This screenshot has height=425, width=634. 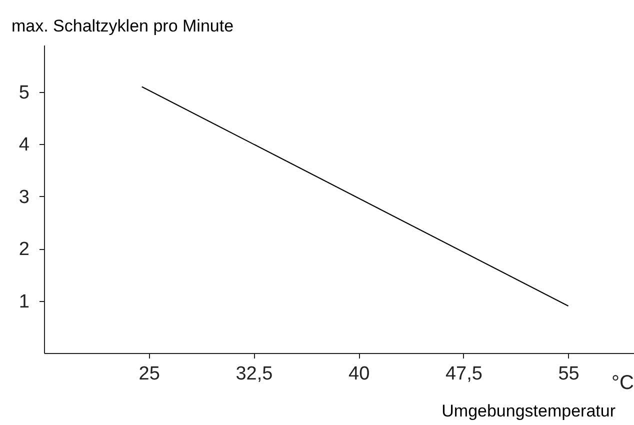 What do you see at coordinates (623, 383) in the screenshot?
I see `text: °C` at bounding box center [623, 383].